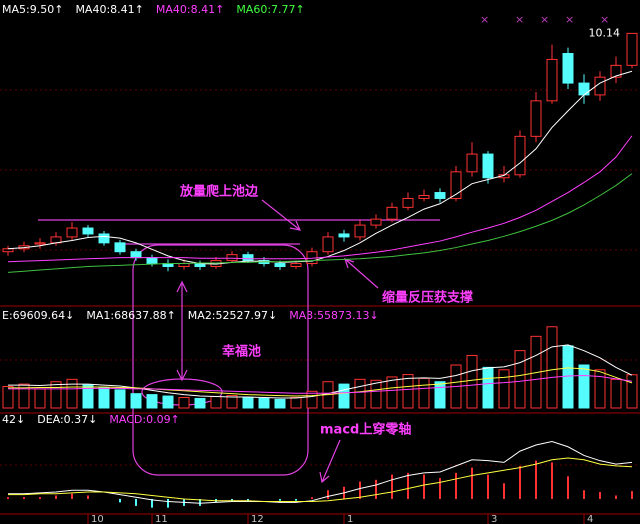 This screenshot has width=640, height=524. What do you see at coordinates (144, 419) in the screenshot?
I see `legend-entry: MACD:0.09↑` at bounding box center [144, 419].